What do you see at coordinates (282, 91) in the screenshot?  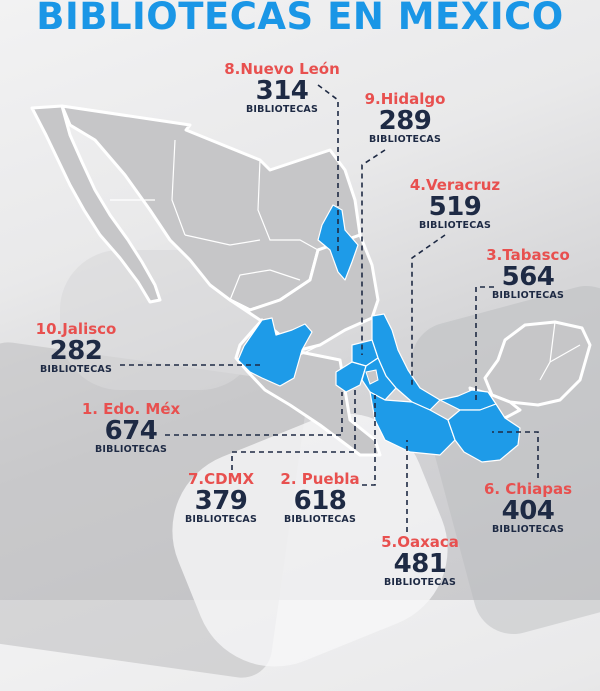 I see `library-count: 314` at bounding box center [282, 91].